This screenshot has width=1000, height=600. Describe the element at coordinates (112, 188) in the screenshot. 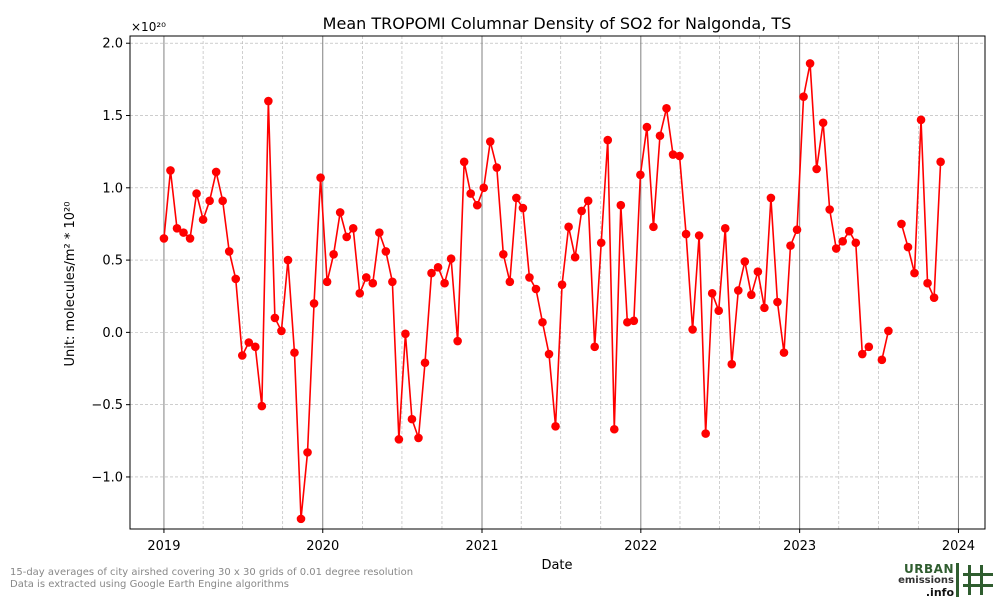

I see `y-tick-label: 1.0` at that location.